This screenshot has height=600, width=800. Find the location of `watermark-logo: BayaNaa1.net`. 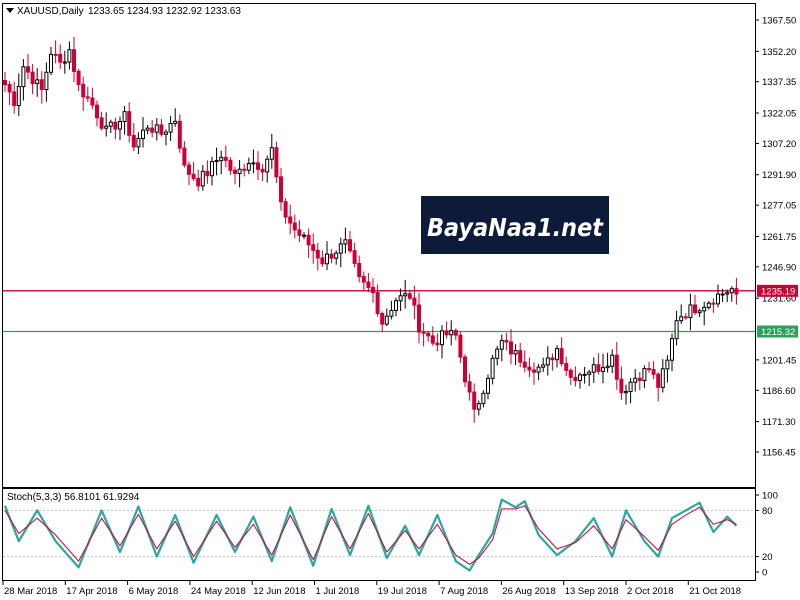

watermark-logo: BayaNaa1.net is located at coordinates (515, 225).